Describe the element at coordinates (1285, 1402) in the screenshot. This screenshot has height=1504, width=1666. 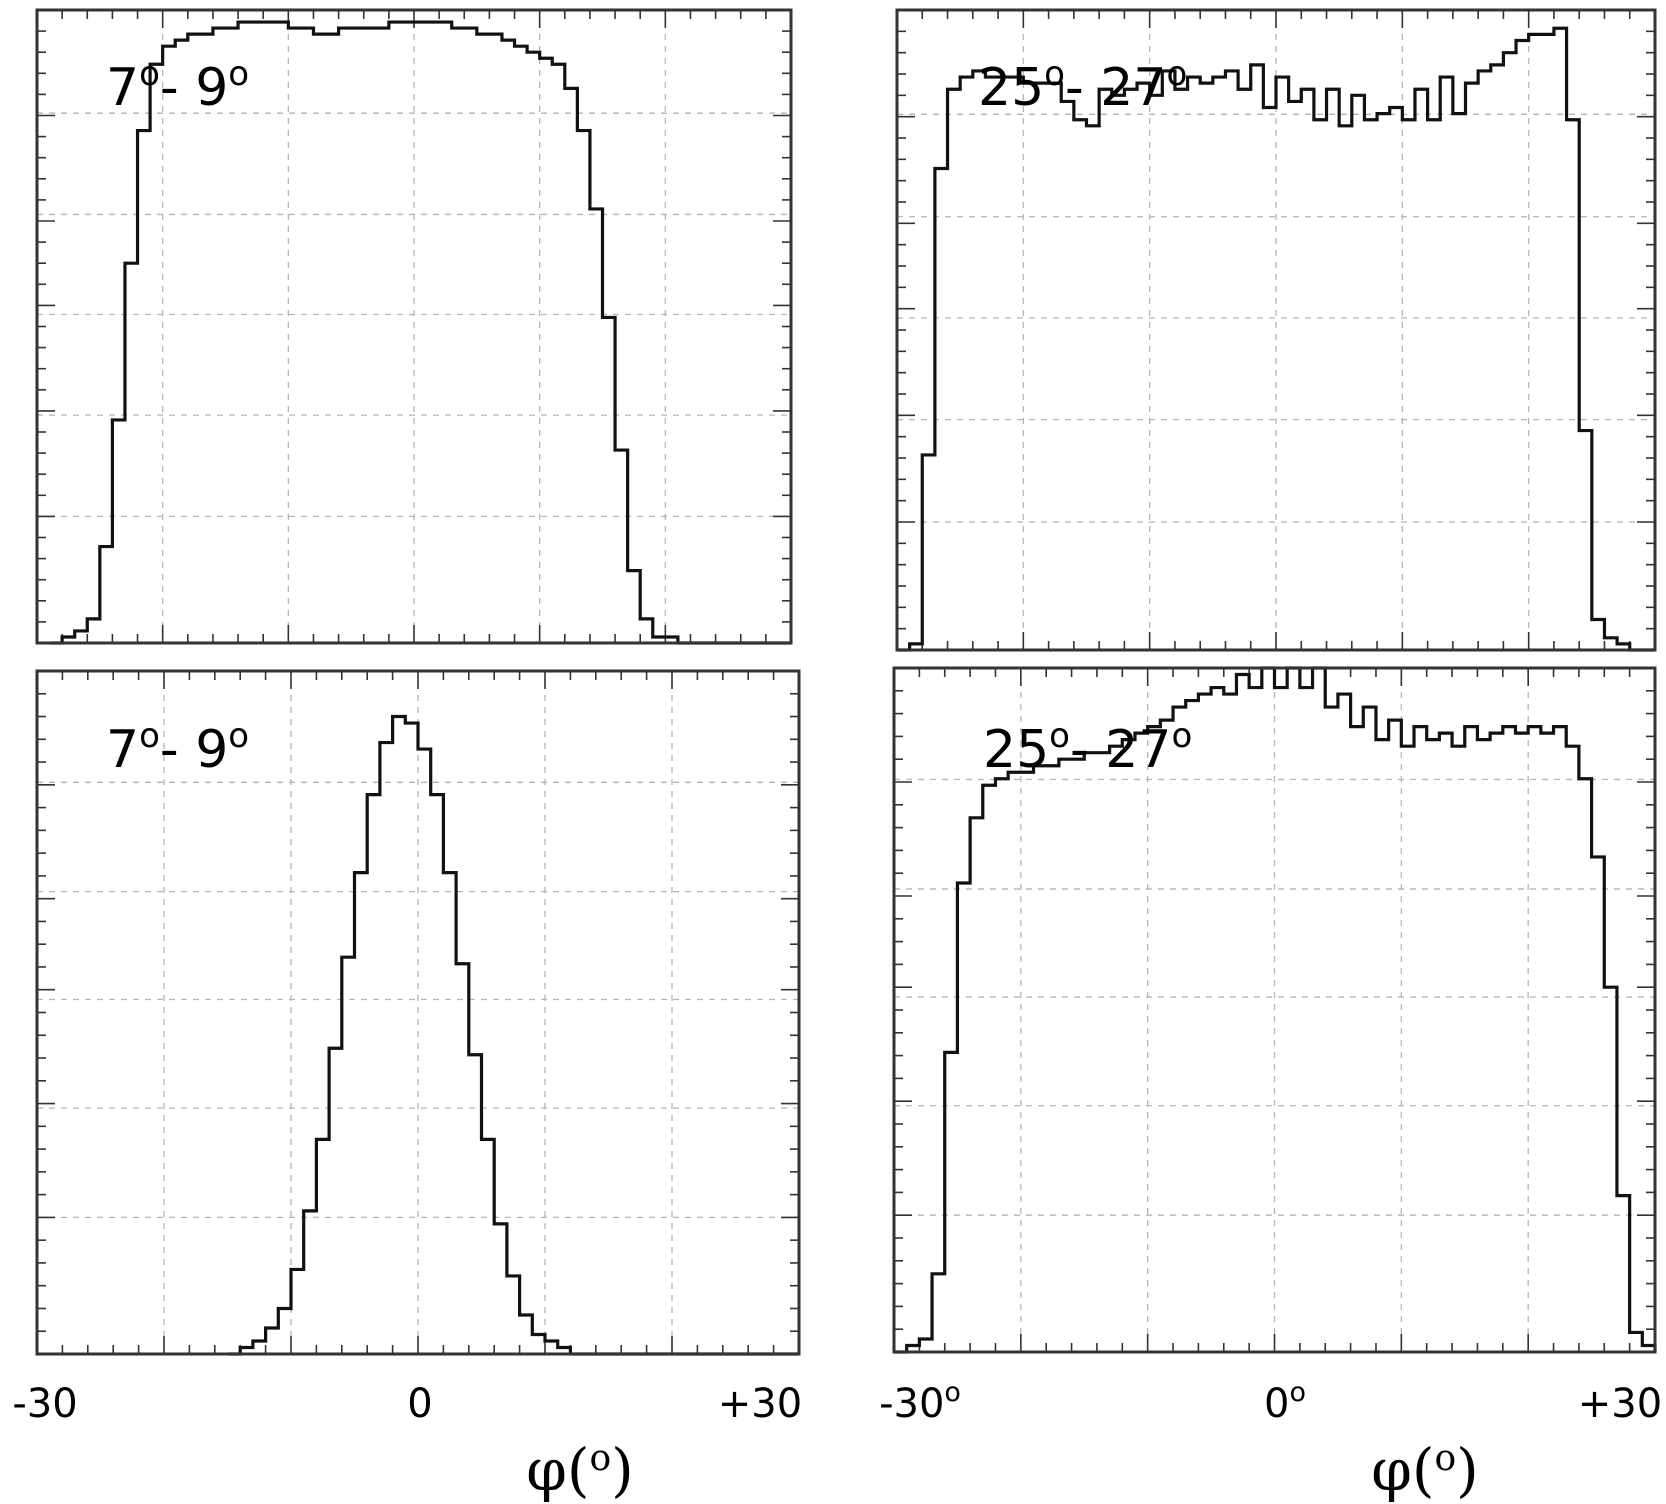
I see `x-tick-label-mid-right: 0o` at that location.